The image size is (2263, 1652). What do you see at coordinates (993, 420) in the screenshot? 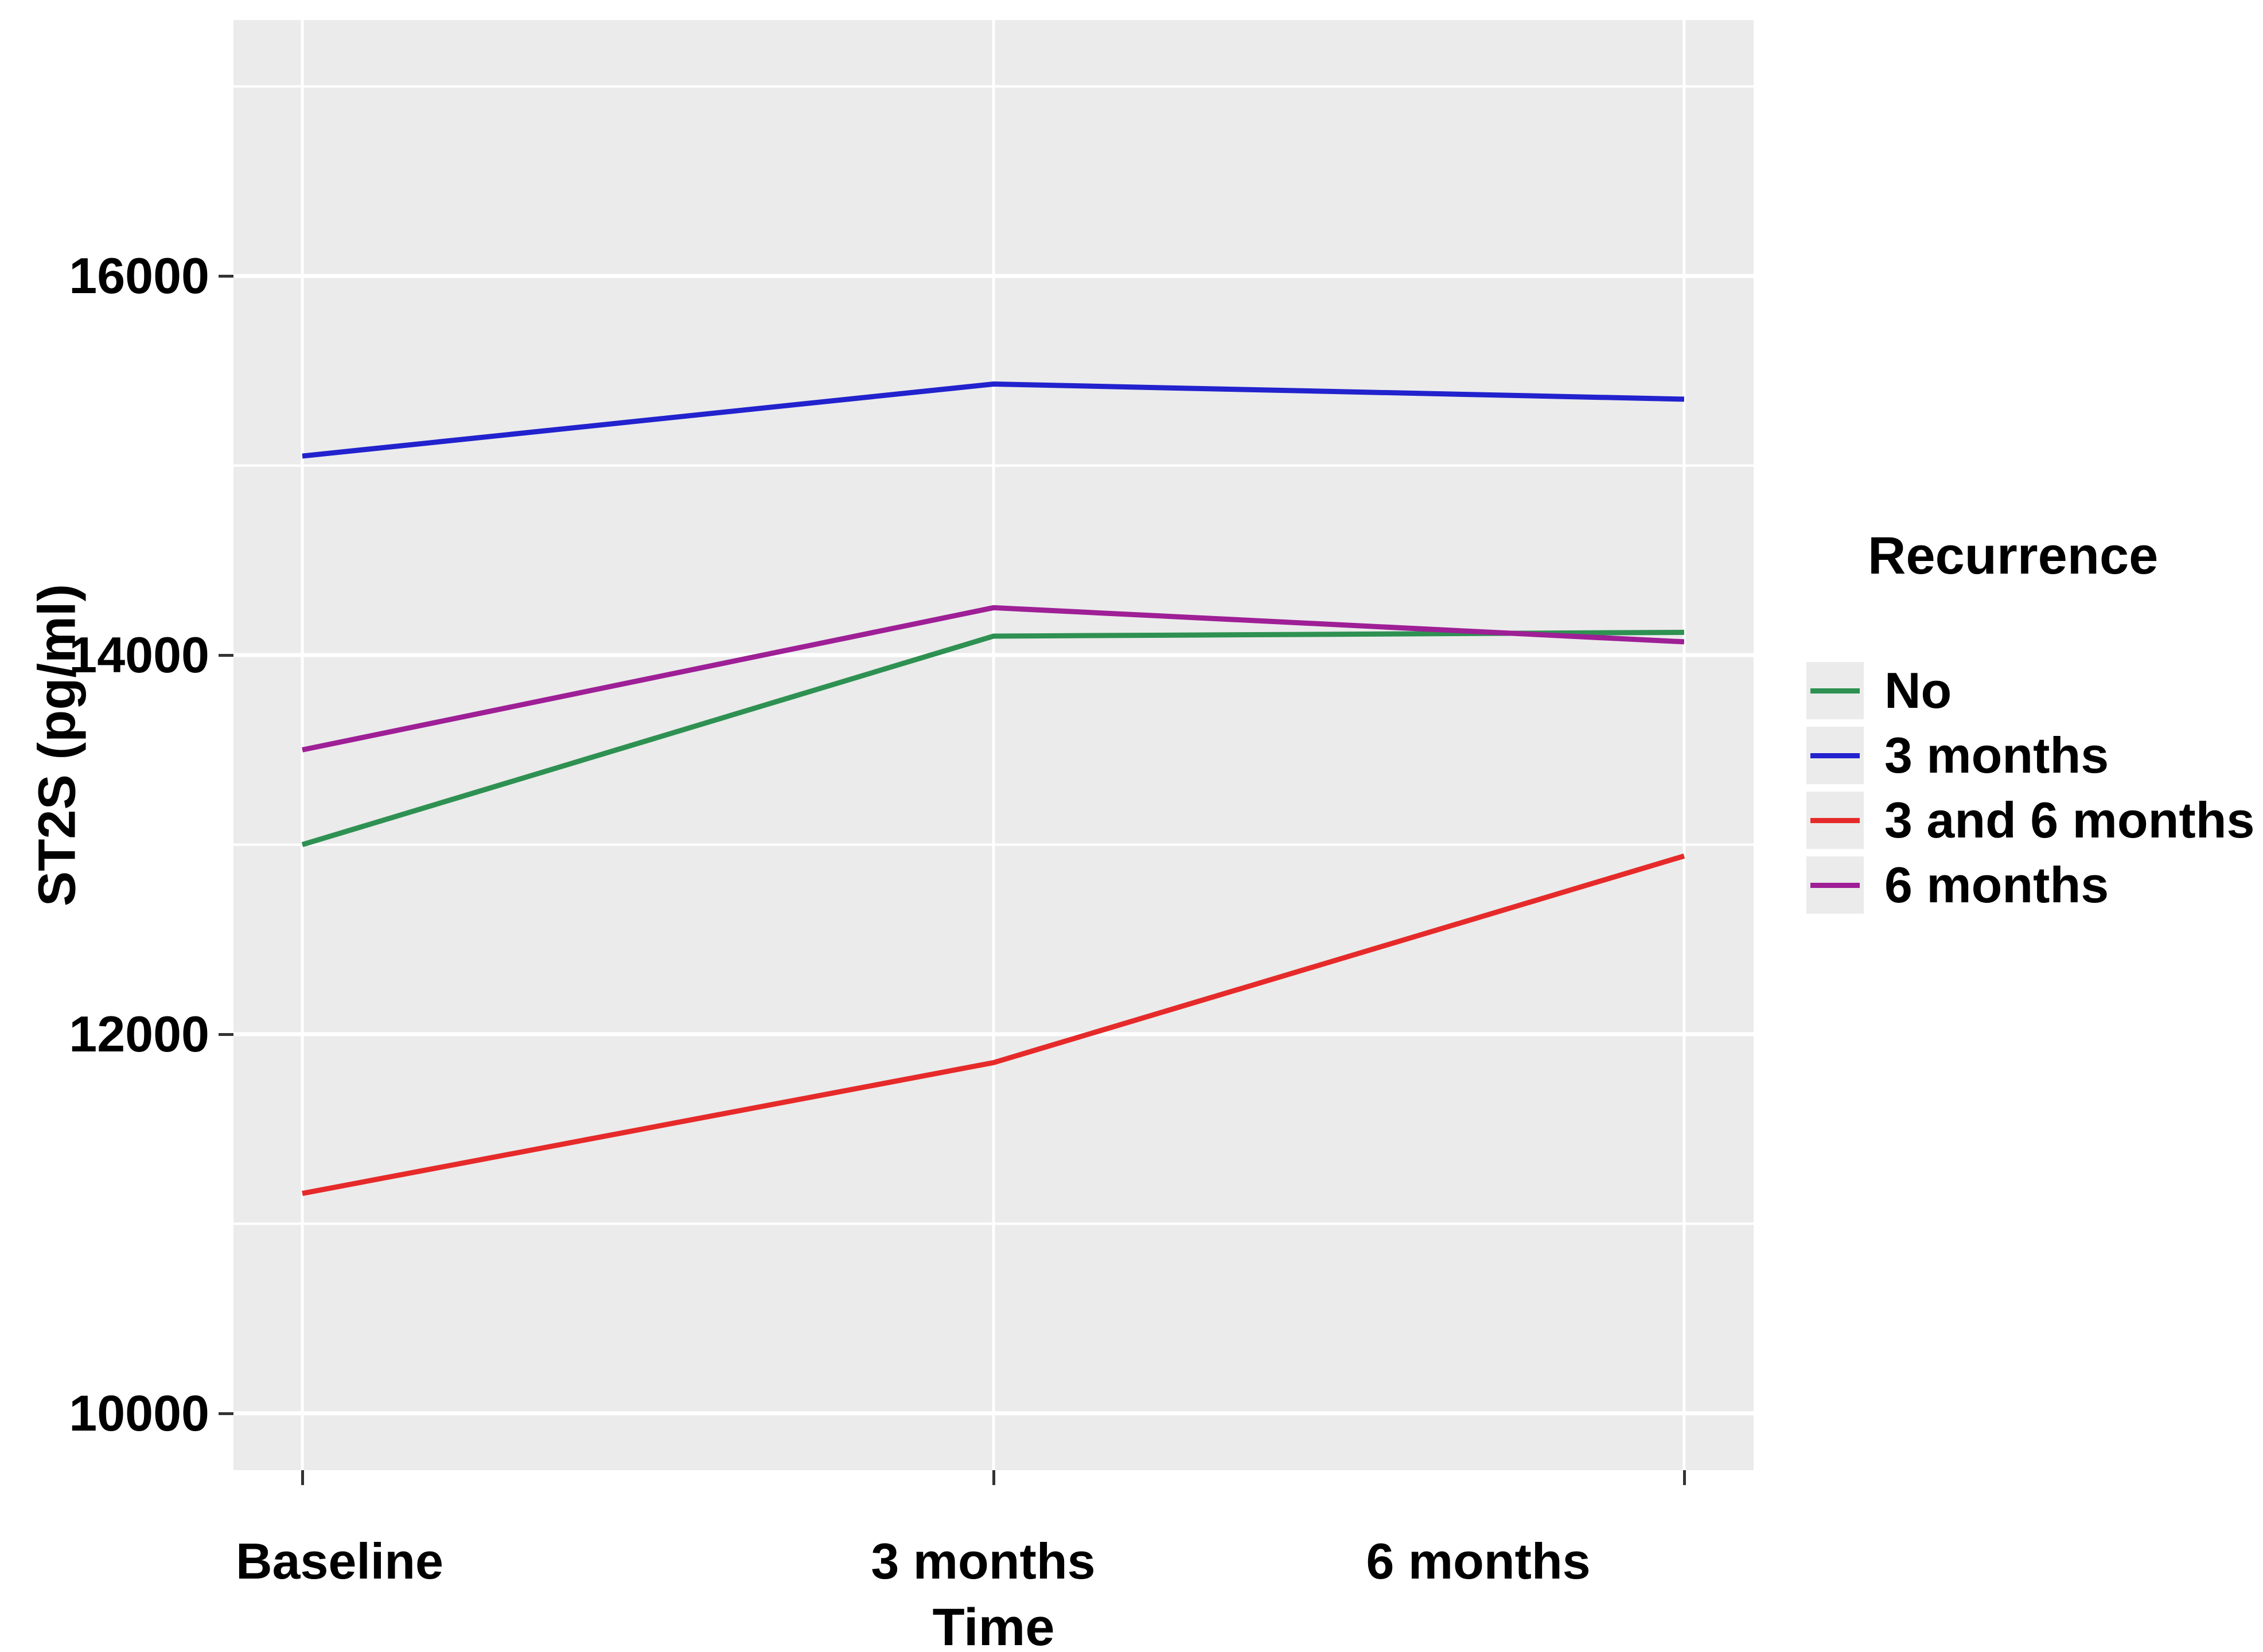
I see `series-line-3-months` at bounding box center [993, 420].